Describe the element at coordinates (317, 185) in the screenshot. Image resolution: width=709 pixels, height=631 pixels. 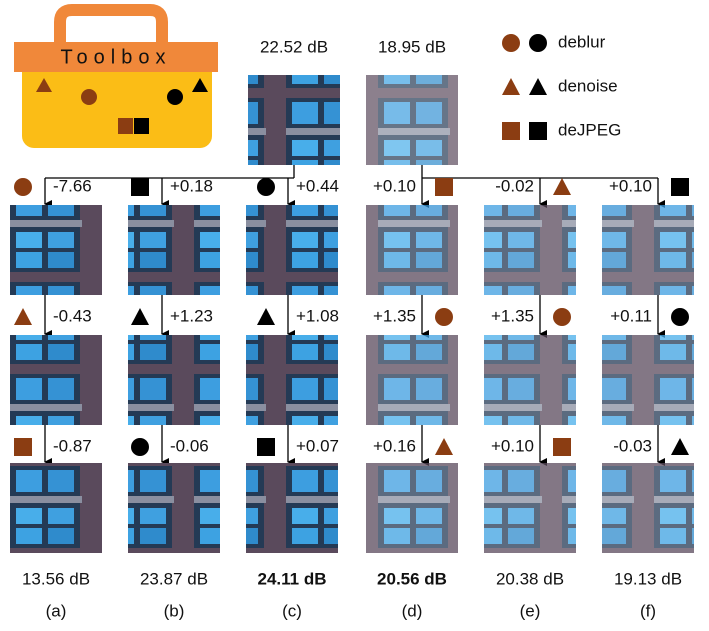
I see `step-delta: +0.44` at that location.